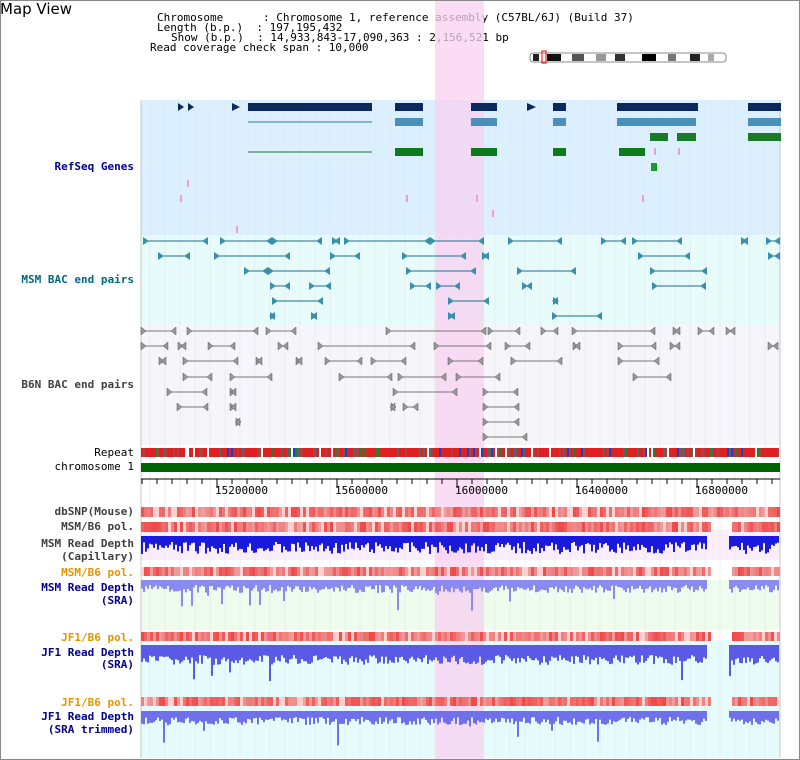 The image size is (800, 760). Describe the element at coordinates (77, 384) in the screenshot. I see `b6n-bac-label: B6N BAC end pairs` at that location.